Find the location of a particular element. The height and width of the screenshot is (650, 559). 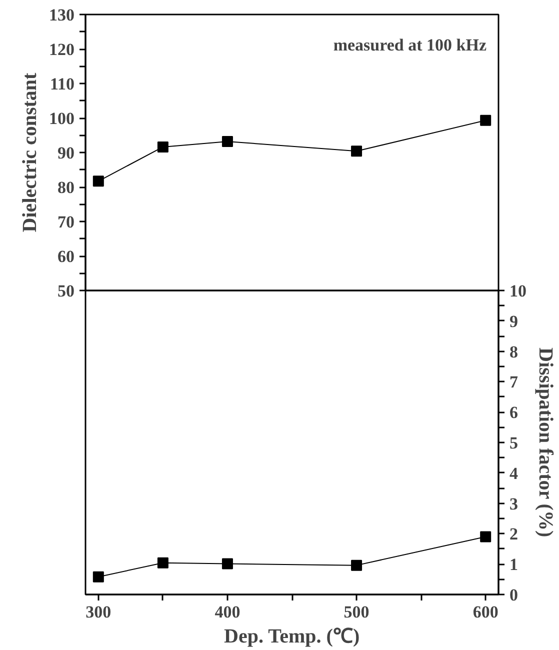

x-tick-label: 400 is located at coordinates (227, 612).